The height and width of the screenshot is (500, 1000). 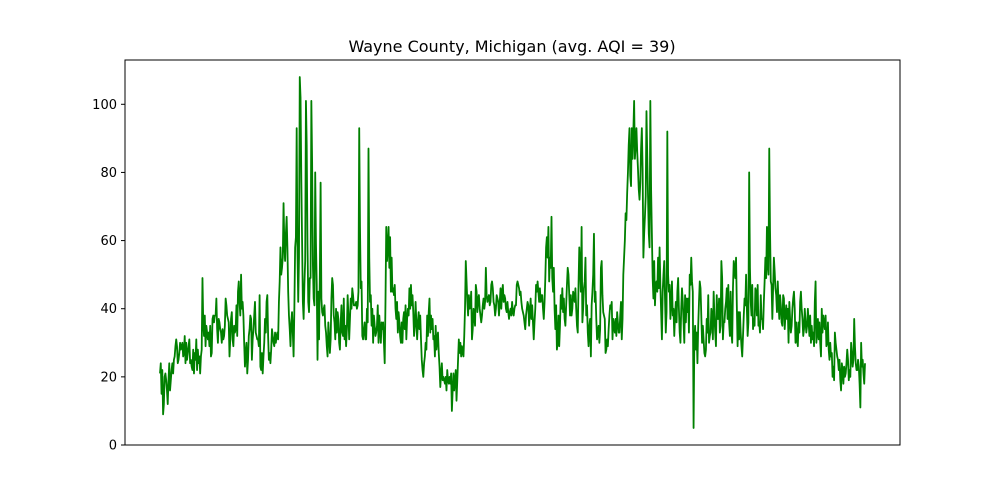 What do you see at coordinates (104, 105) in the screenshot?
I see `y-tick-label: 100` at bounding box center [104, 105].